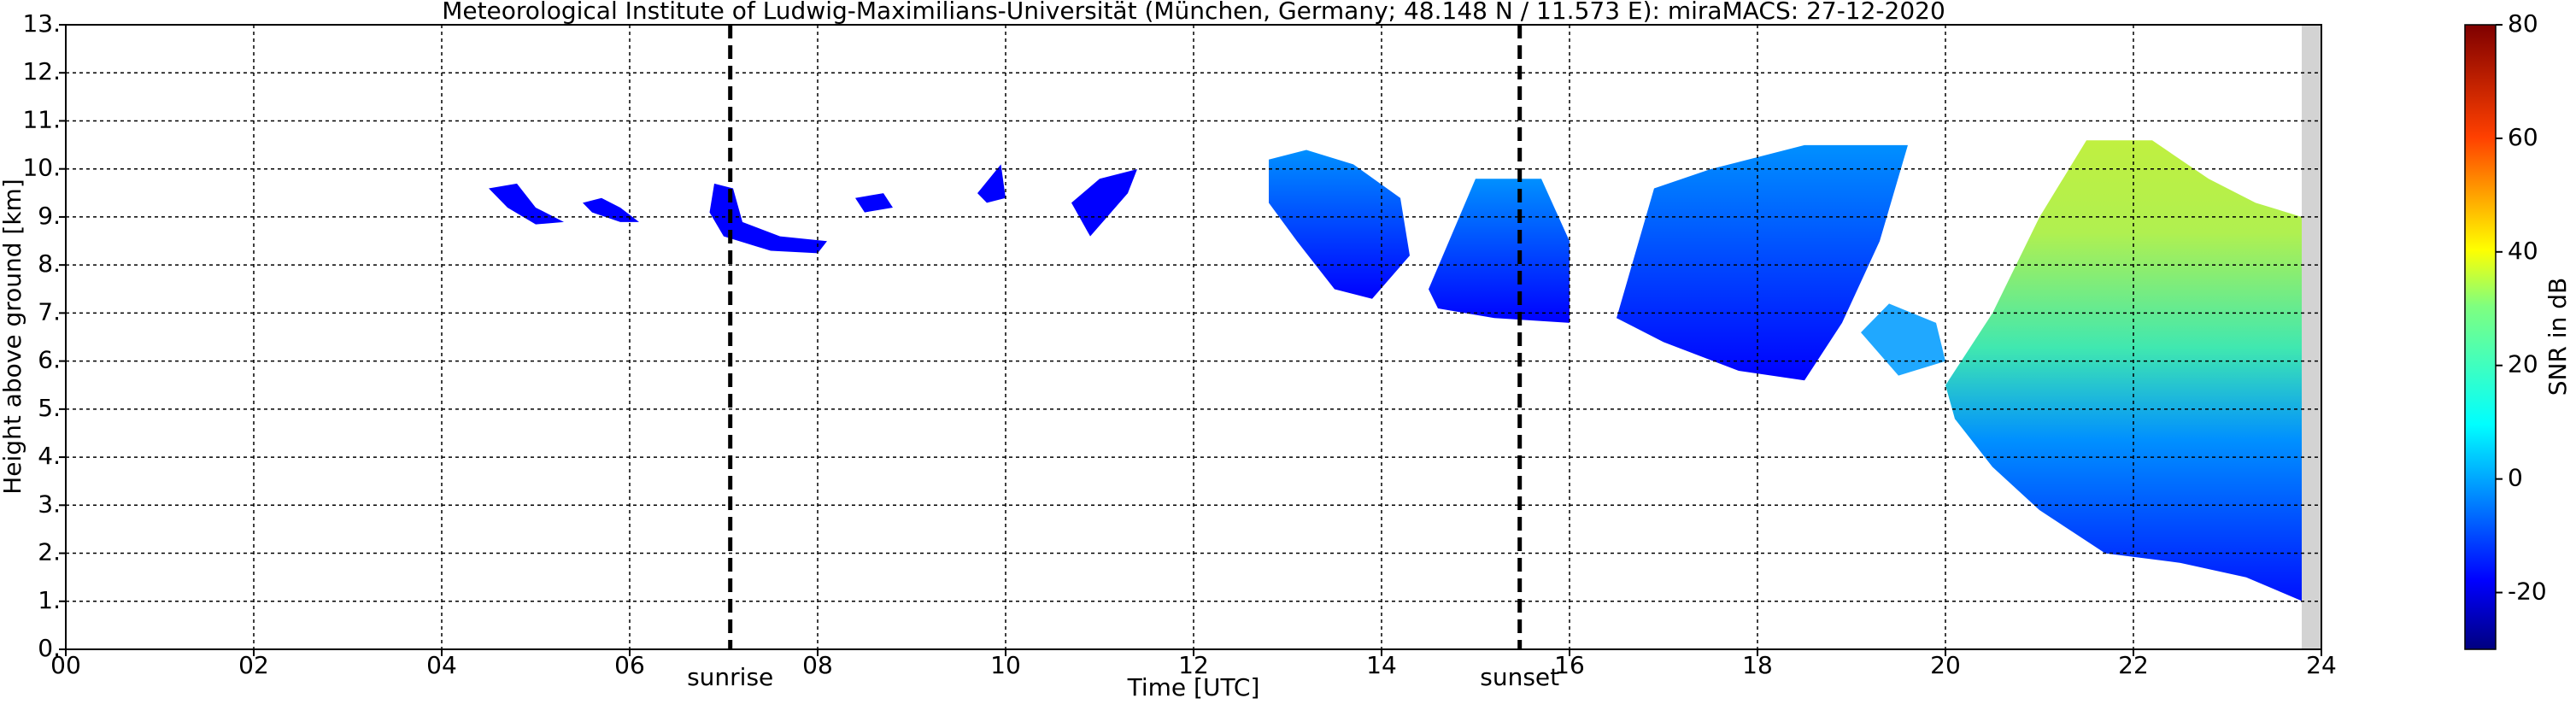 The width and height of the screenshot is (2576, 704). I want to click on colorbar-tick-label: 80, so click(2523, 23).